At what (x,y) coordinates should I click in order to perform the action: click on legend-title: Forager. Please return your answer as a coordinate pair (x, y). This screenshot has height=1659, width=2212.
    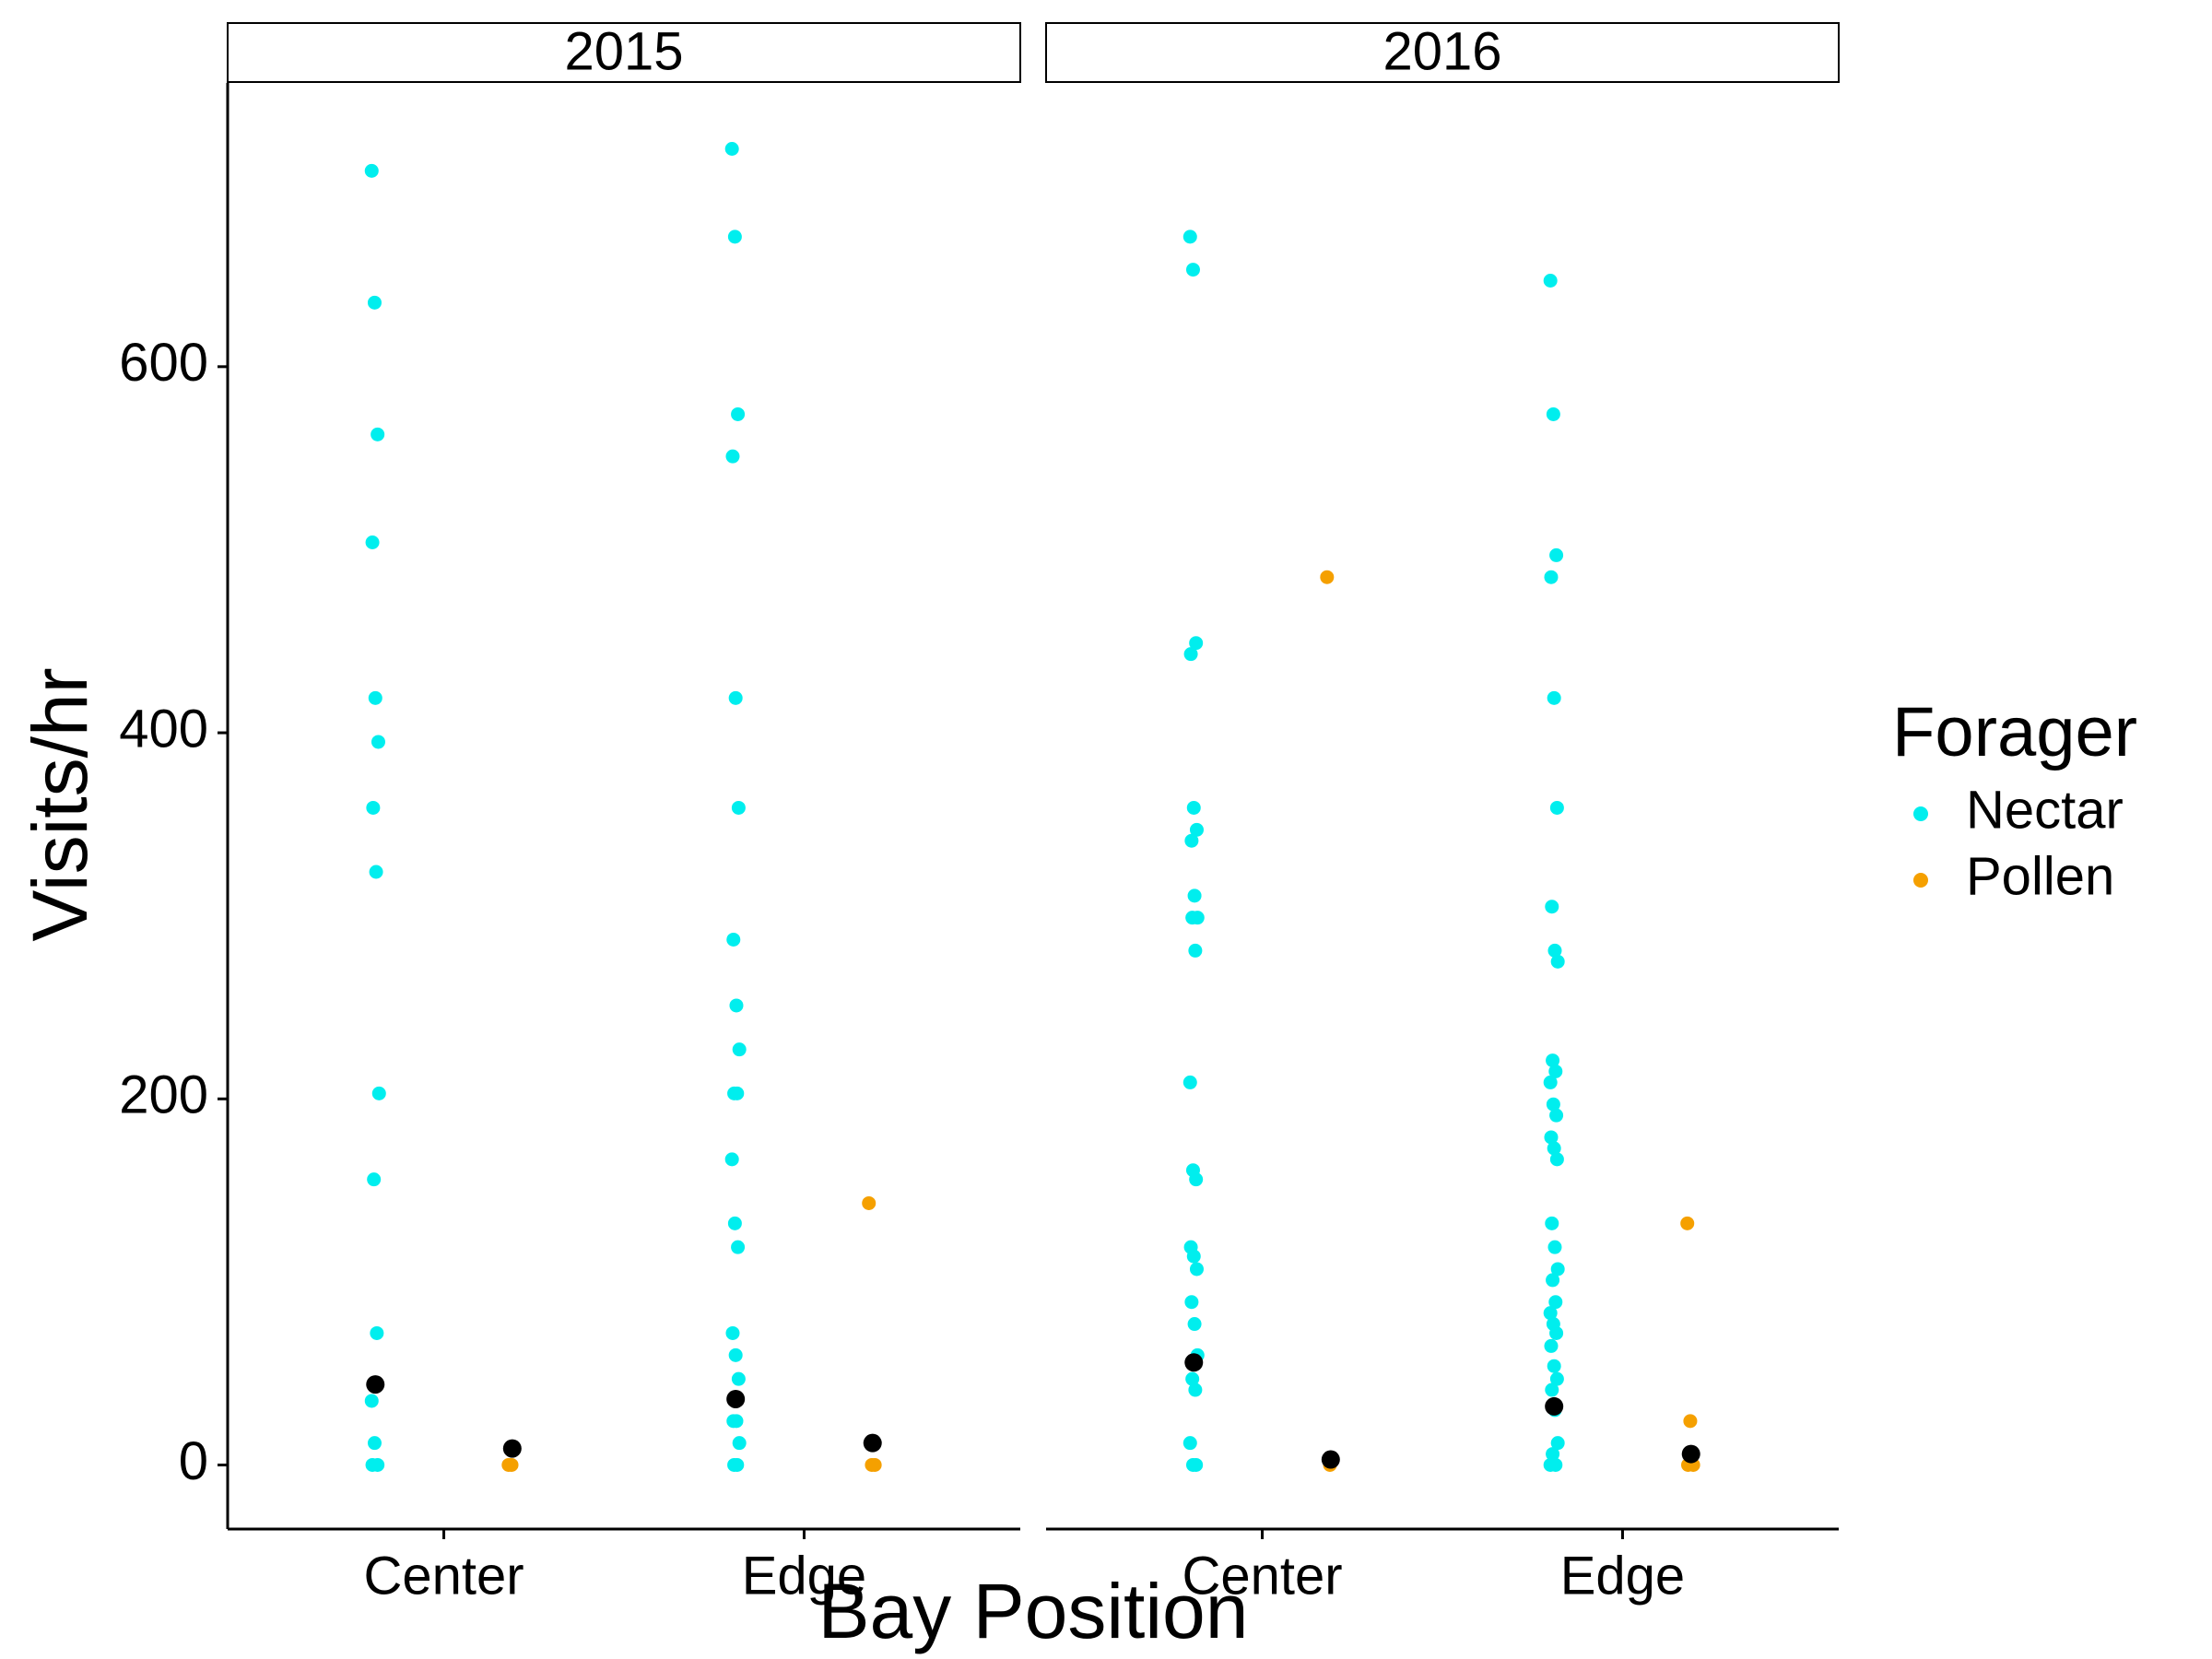
    Looking at the image, I should click on (2014, 732).